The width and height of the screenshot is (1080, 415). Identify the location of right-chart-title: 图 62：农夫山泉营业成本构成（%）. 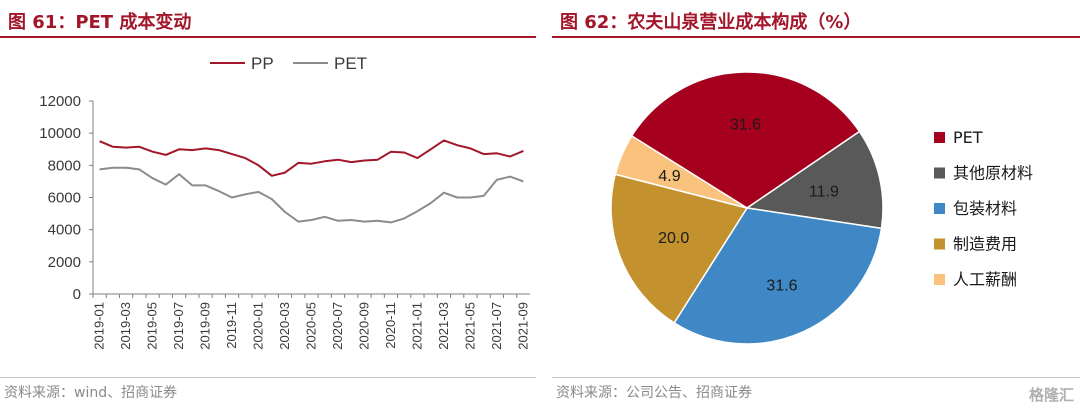
(711, 22).